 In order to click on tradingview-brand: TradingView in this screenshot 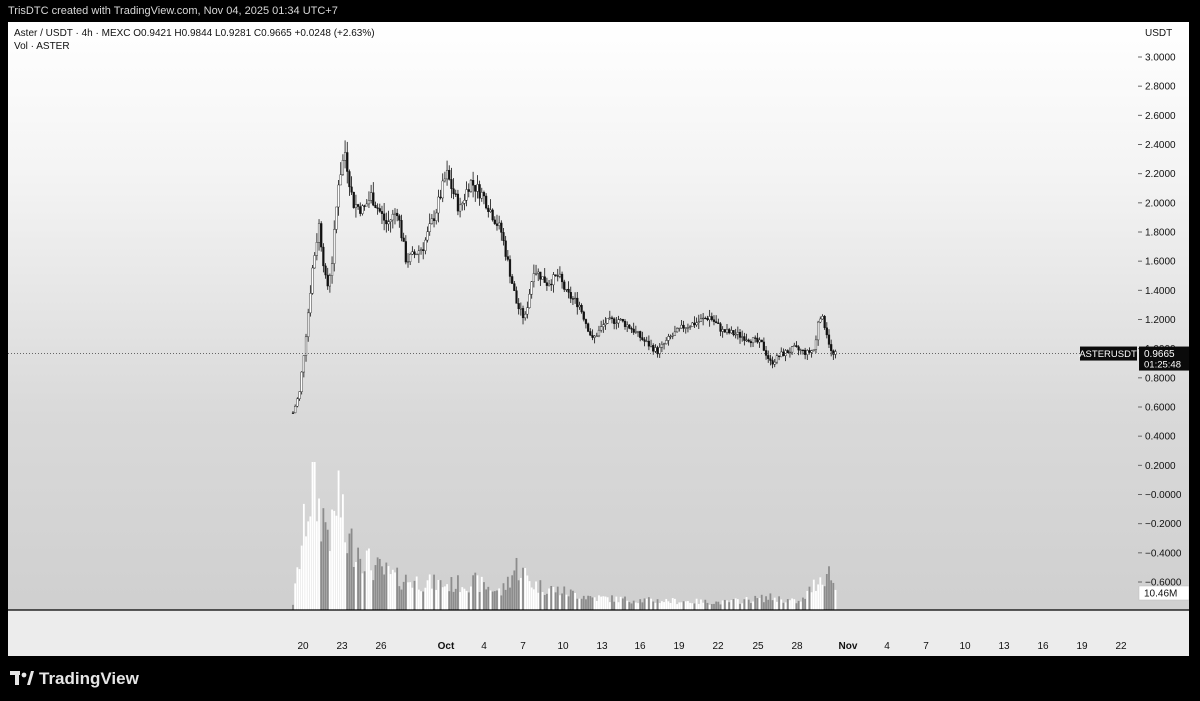, I will do `click(89, 678)`.